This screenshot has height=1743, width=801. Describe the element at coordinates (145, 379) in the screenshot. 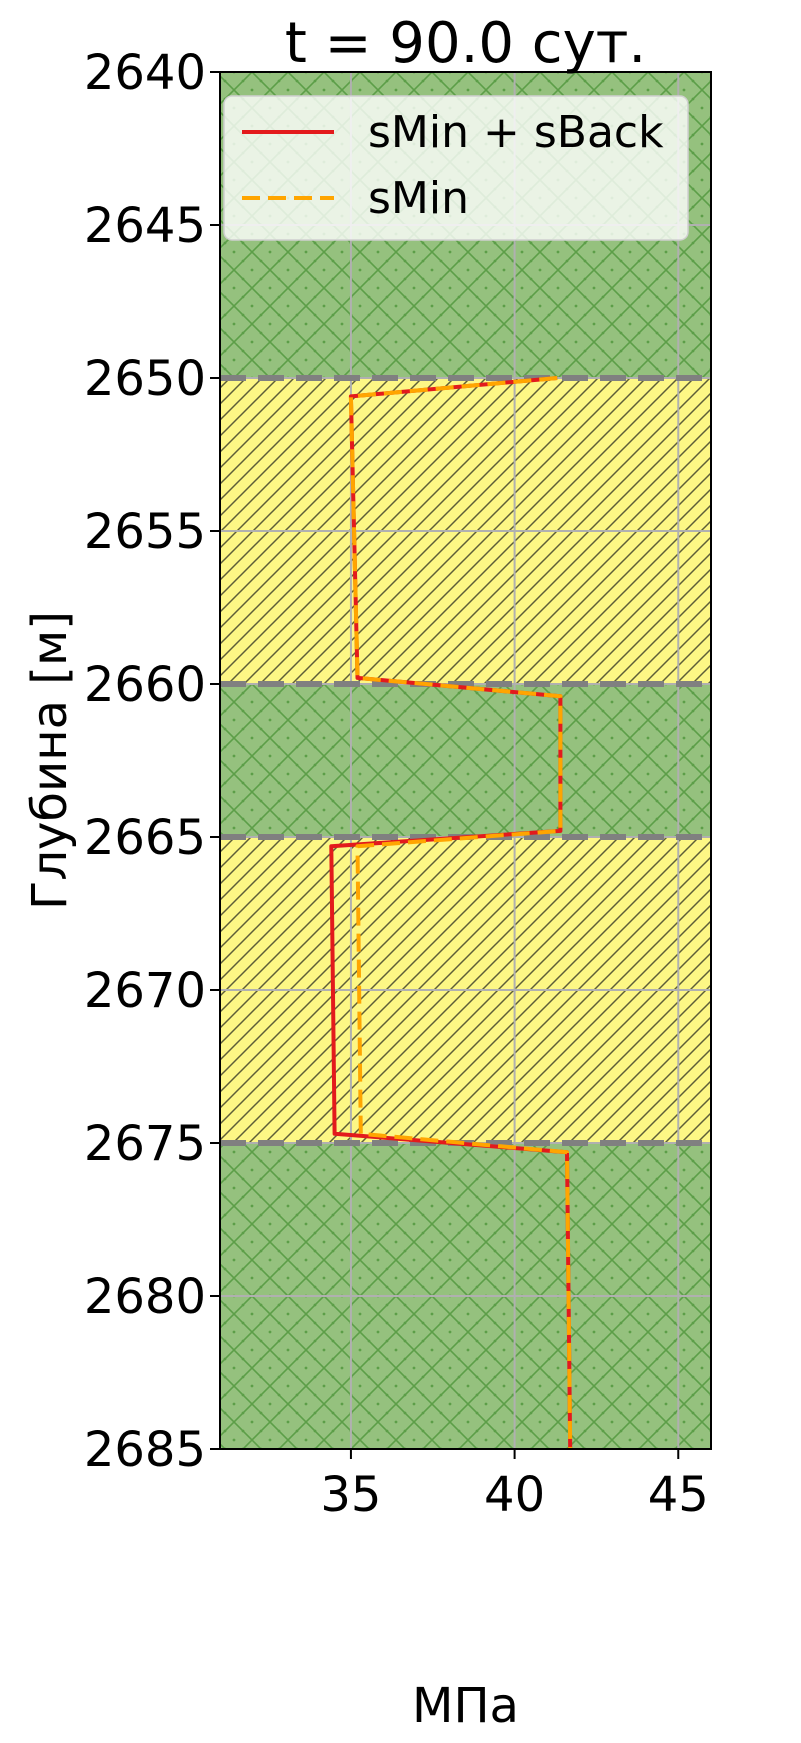

I see `y-tick-label-2650: 2650` at that location.